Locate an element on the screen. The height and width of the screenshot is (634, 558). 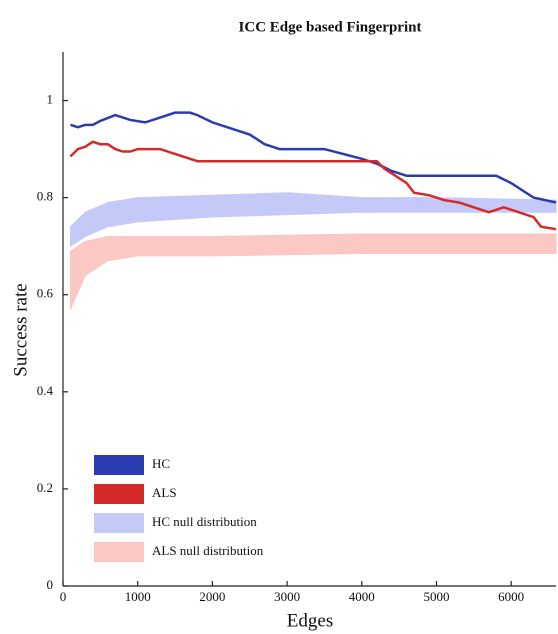
x-axis-label: Edges is located at coordinates (310, 620).